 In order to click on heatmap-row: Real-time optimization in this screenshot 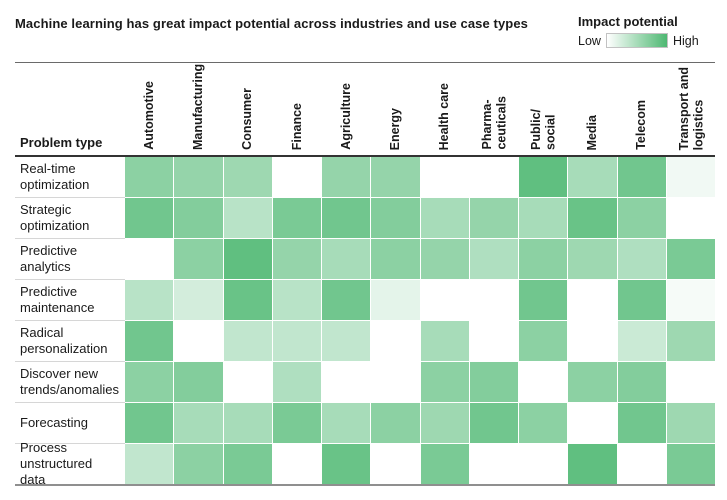, I will do `click(365, 177)`.